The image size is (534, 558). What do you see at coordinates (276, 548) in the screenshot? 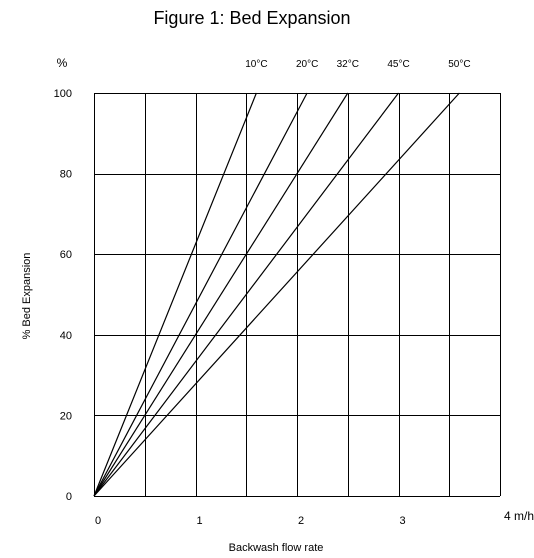
I see `x-axis-label: Backwash flow rate` at bounding box center [276, 548].